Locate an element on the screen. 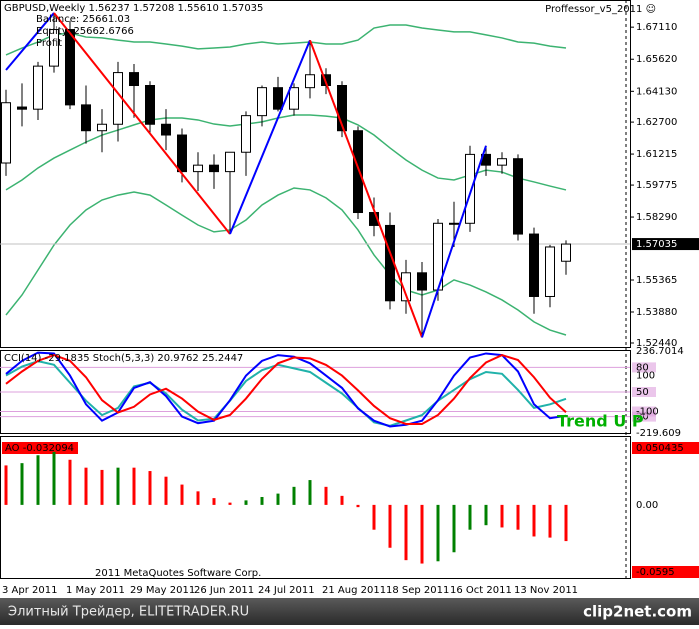 This screenshot has width=699, height=629. last-price-label: 1.57035 is located at coordinates (656, 244).